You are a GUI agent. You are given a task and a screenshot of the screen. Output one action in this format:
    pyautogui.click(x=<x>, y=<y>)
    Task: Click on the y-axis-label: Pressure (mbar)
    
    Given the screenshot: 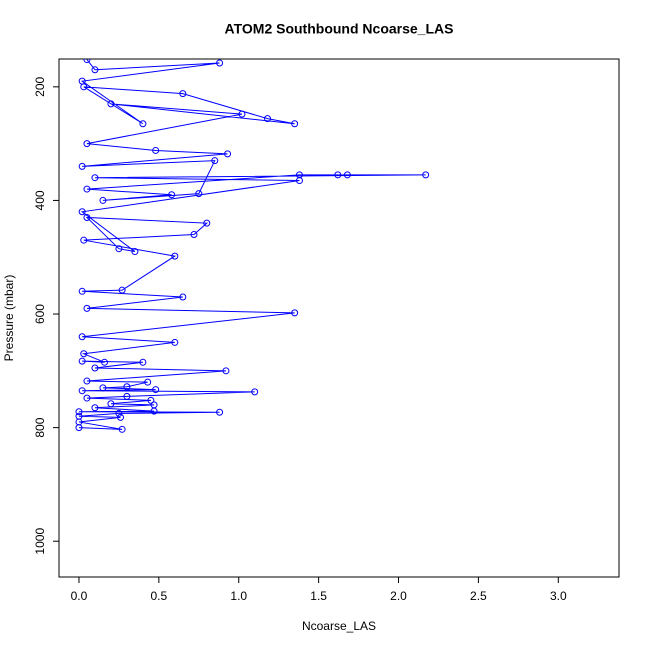 What is the action you would take?
    pyautogui.click(x=9, y=318)
    